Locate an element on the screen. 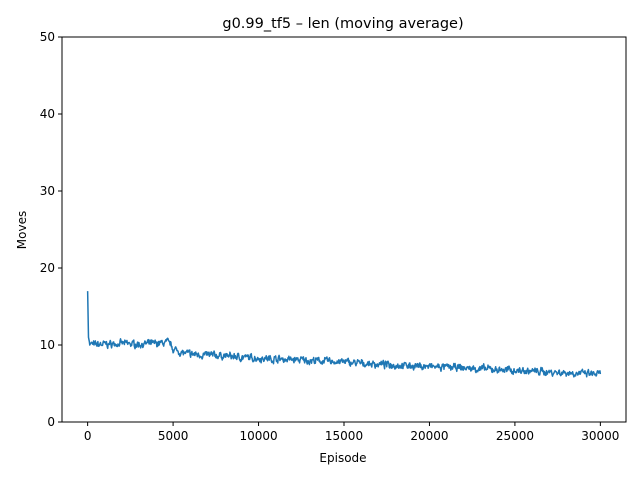 This screenshot has width=640, height=480. series-layer is located at coordinates (344, 334).